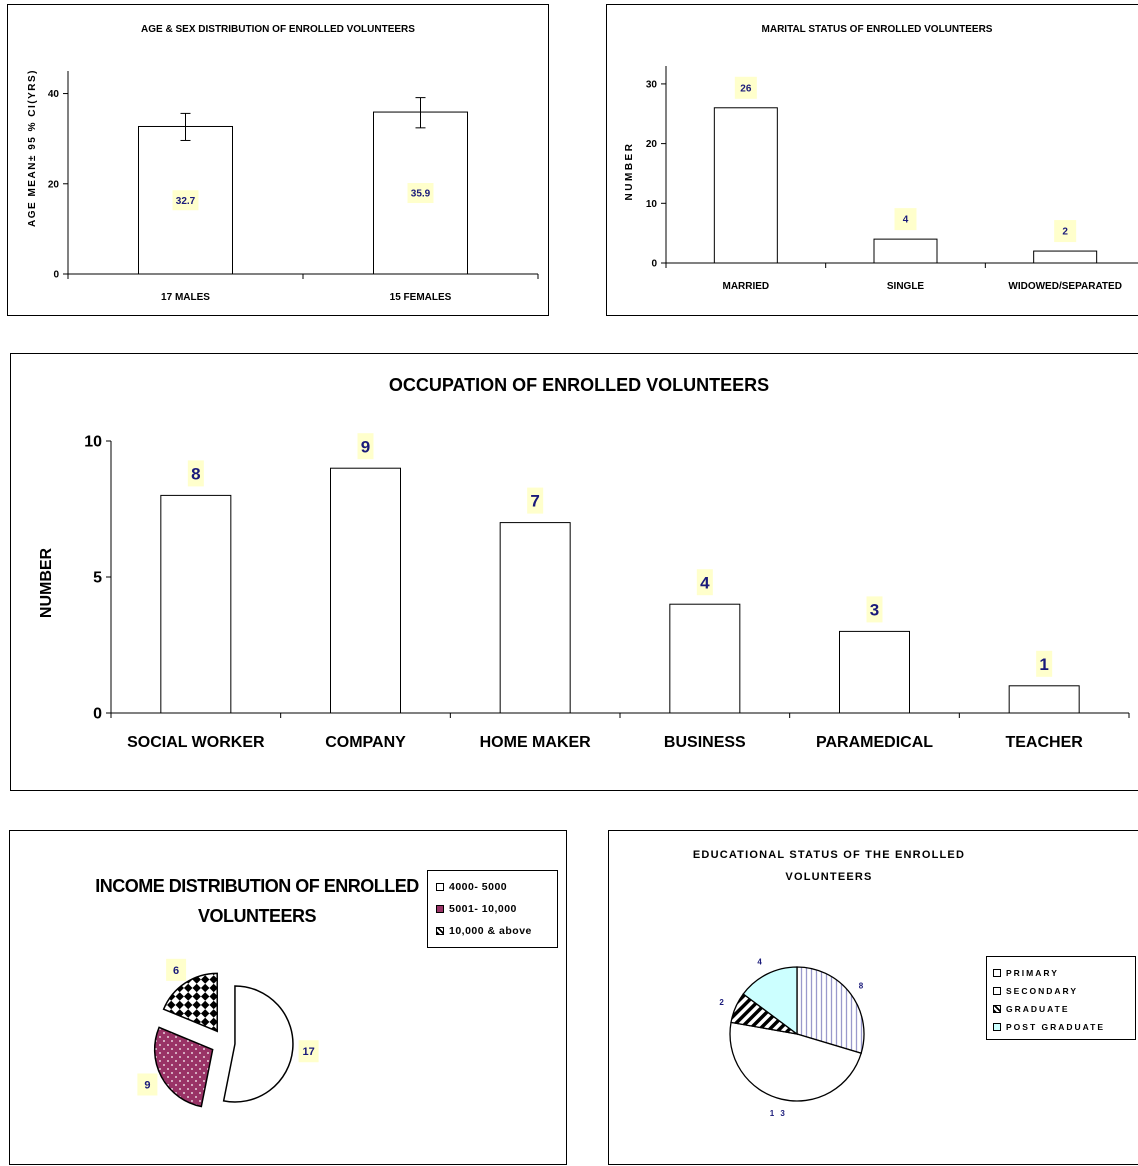 The height and width of the screenshot is (1166, 1138). What do you see at coordinates (1056, 1027) in the screenshot?
I see `legend-label: POST GRADUATE` at bounding box center [1056, 1027].